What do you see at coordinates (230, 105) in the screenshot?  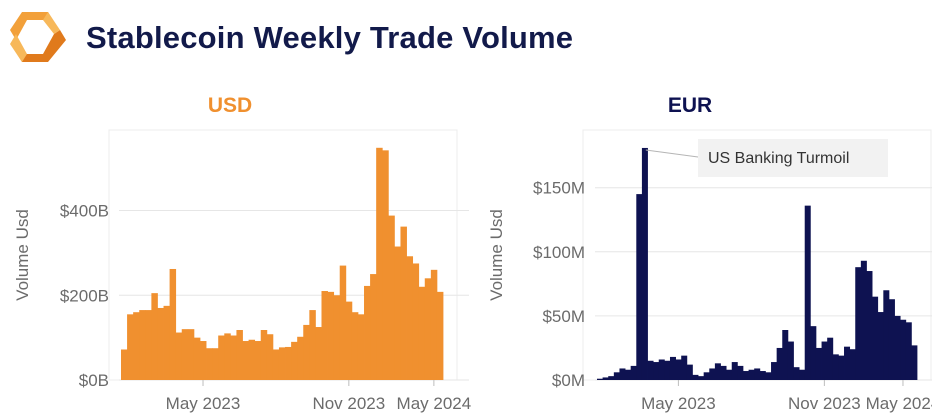 I see `usd-chart-title: USD` at bounding box center [230, 105].